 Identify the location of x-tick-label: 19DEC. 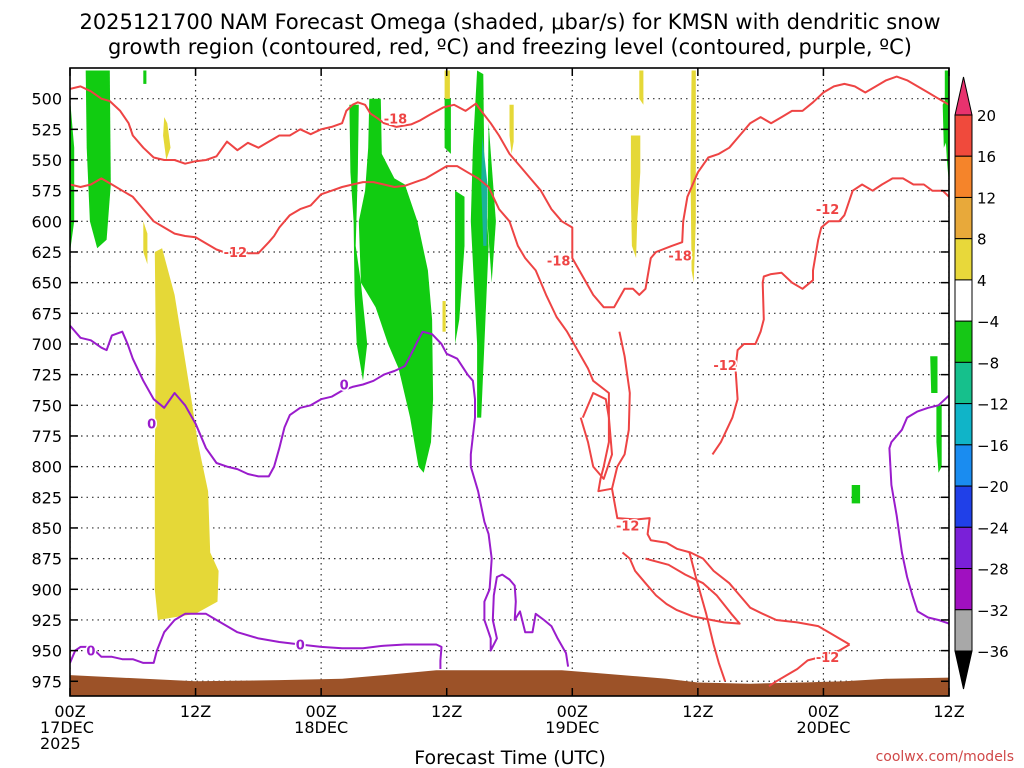
(572, 727).